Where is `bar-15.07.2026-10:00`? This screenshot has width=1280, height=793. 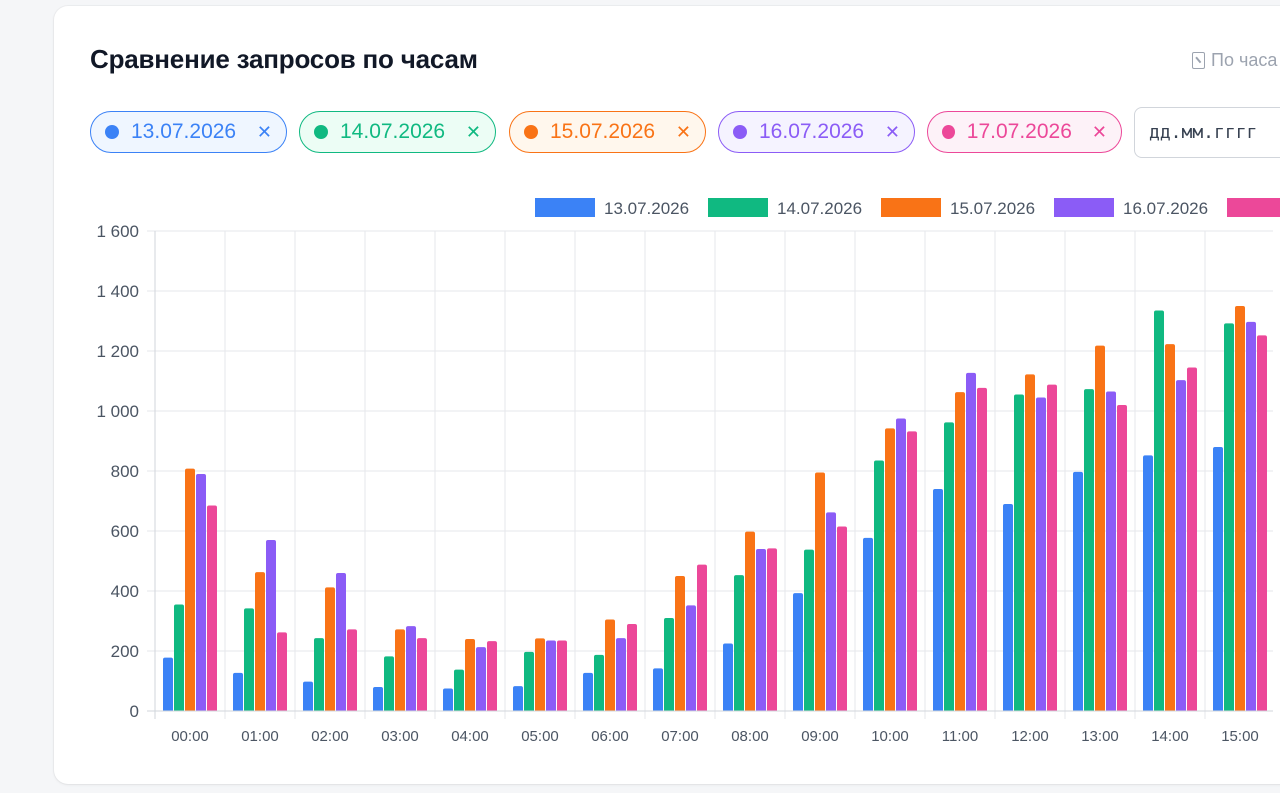 bar-15.07.2026-10:00 is located at coordinates (890, 569).